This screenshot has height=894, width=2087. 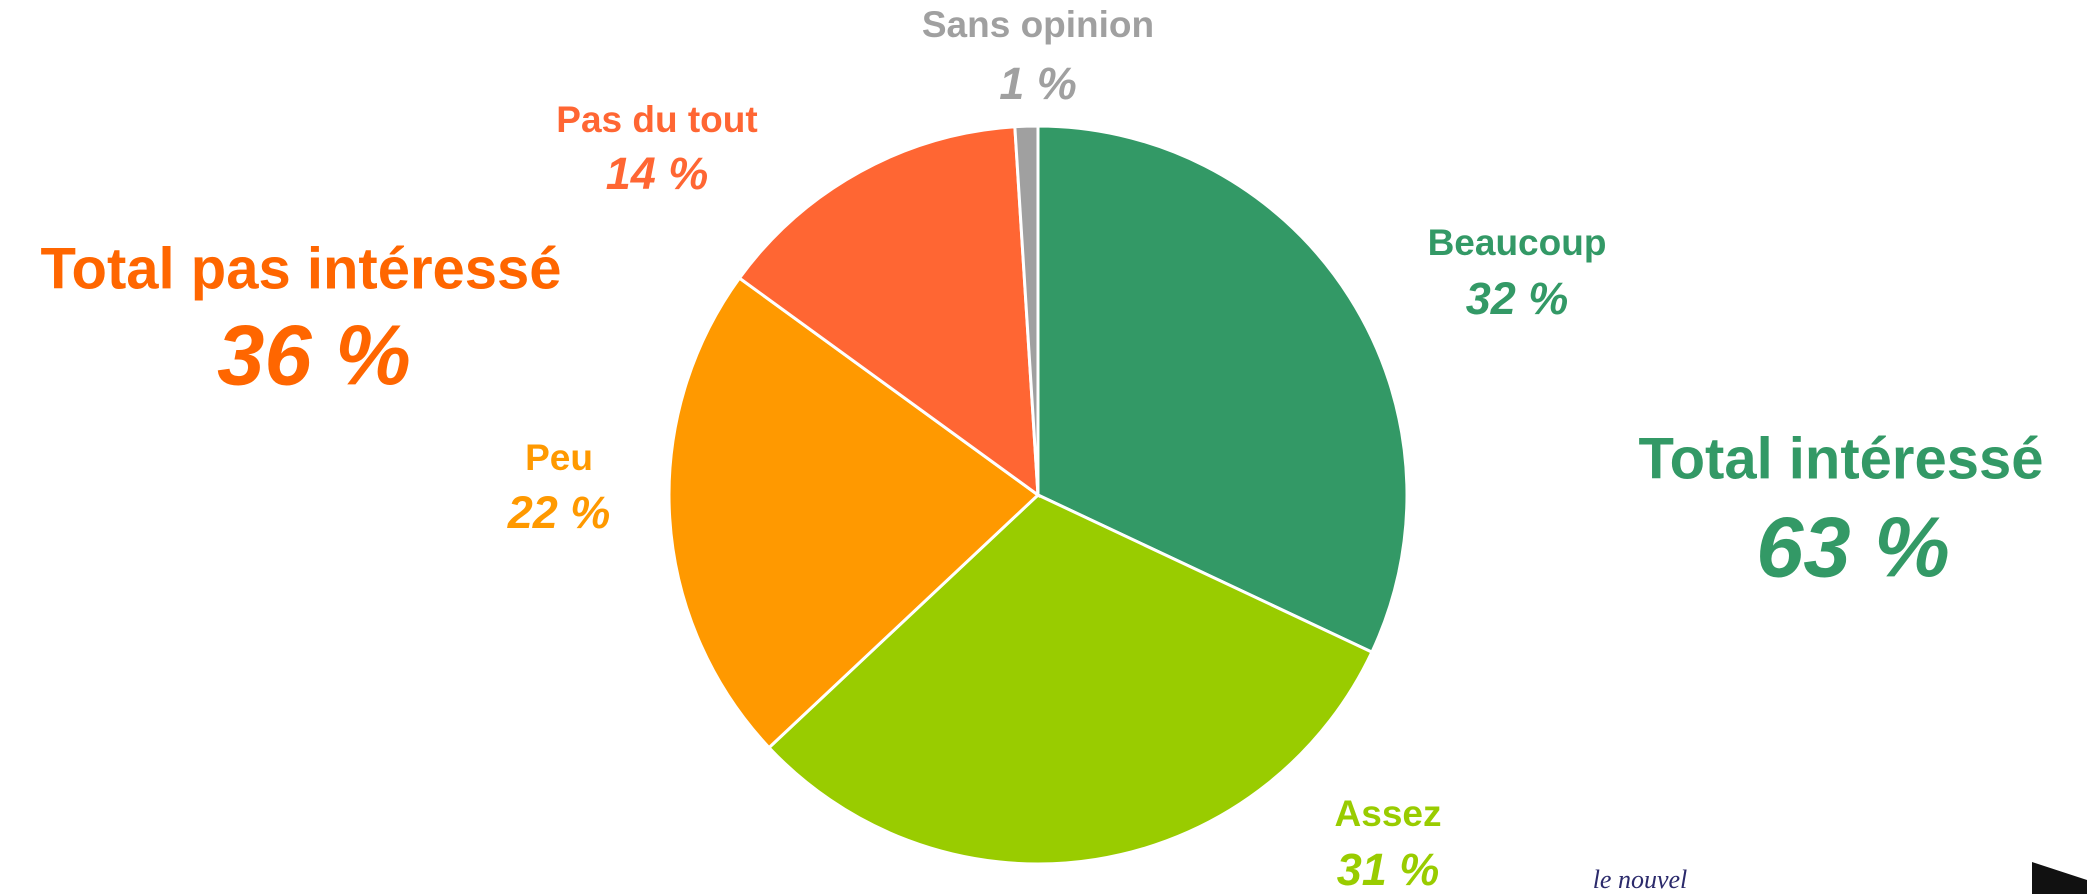 I want to click on slice-value-label: 32 %, so click(x=1517, y=298).